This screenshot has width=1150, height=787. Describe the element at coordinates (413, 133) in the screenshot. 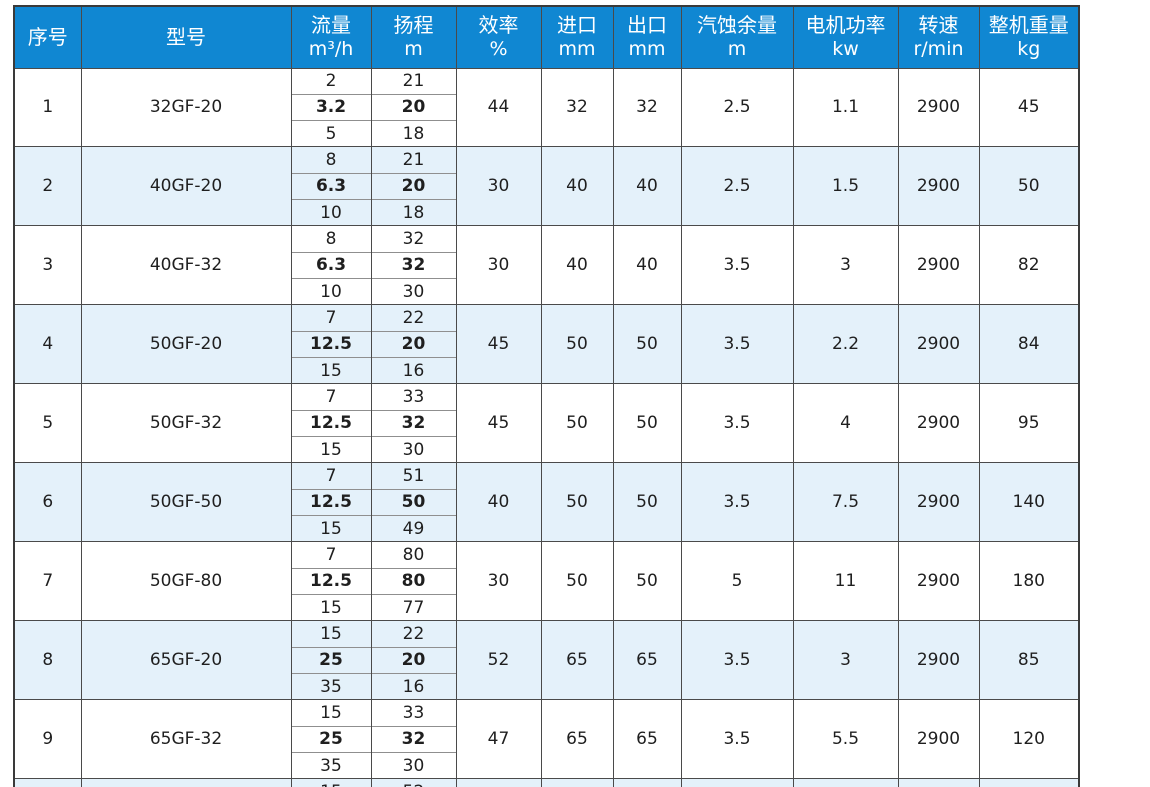

I see `cell-head-2: 18` at that location.